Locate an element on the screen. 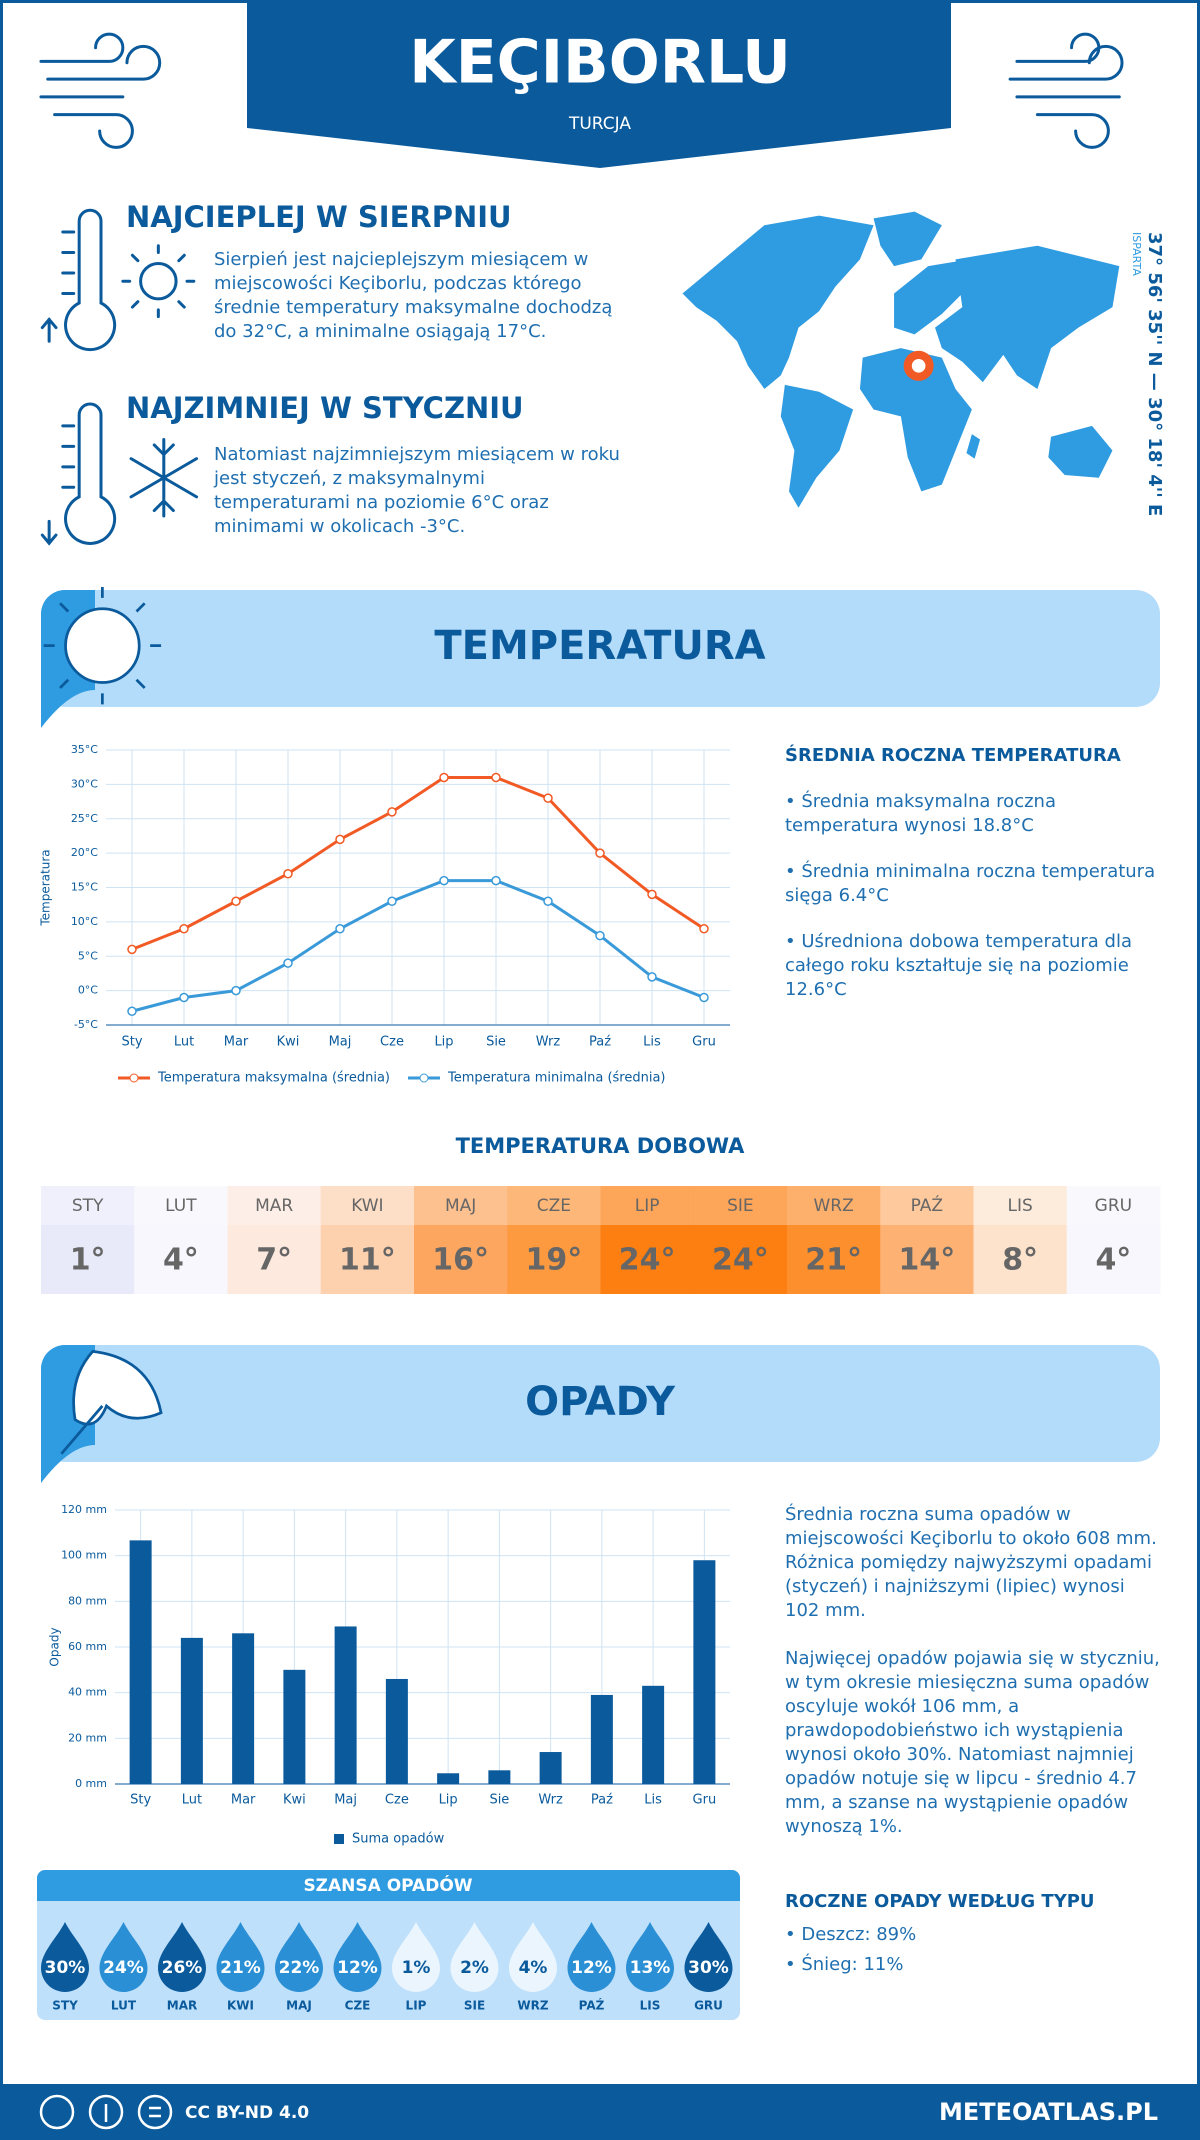 The width and height of the screenshot is (1200, 2140). x-tick-label: Kwi is located at coordinates (288, 1042).